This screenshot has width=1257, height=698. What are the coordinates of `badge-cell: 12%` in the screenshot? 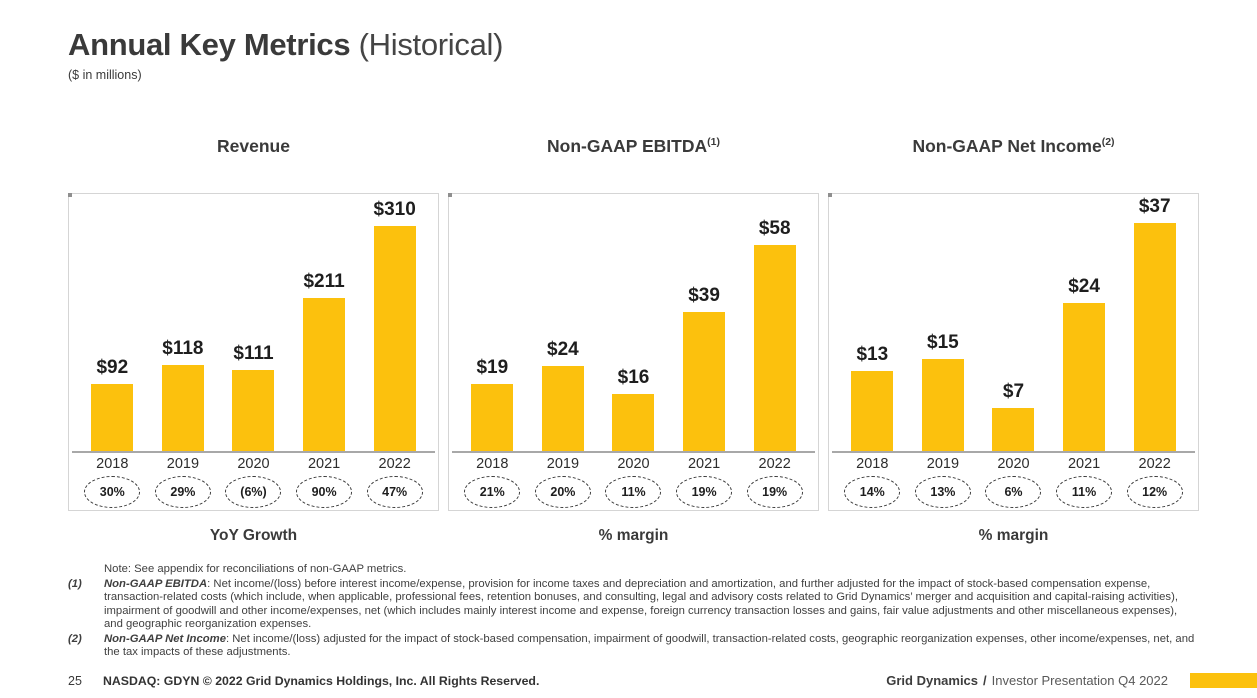 It's located at (1154, 492).